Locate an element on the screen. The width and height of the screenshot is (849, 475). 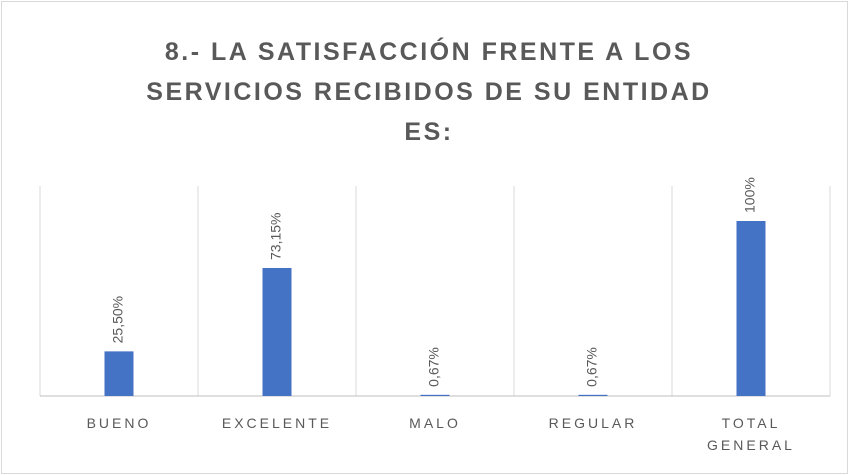
x-tick-label: REGULAR is located at coordinates (593, 423).